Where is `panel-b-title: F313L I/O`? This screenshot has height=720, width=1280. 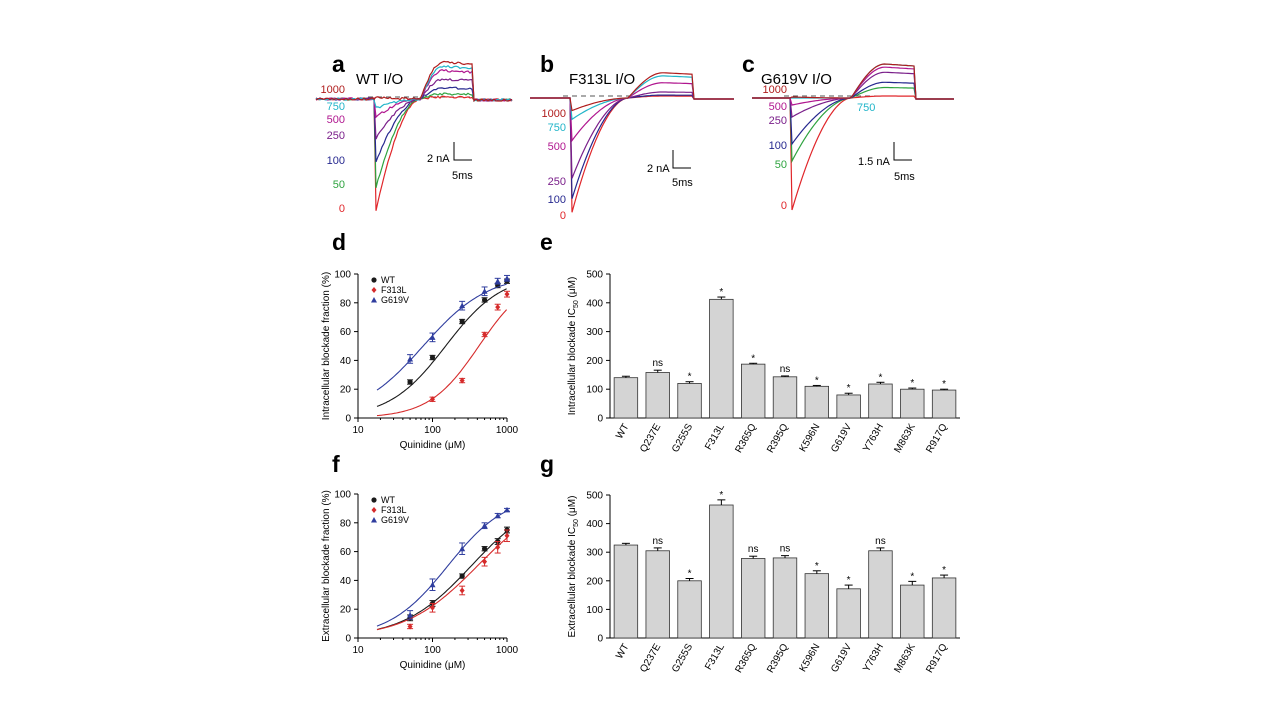 panel-b-title: F313L I/O is located at coordinates (602, 79).